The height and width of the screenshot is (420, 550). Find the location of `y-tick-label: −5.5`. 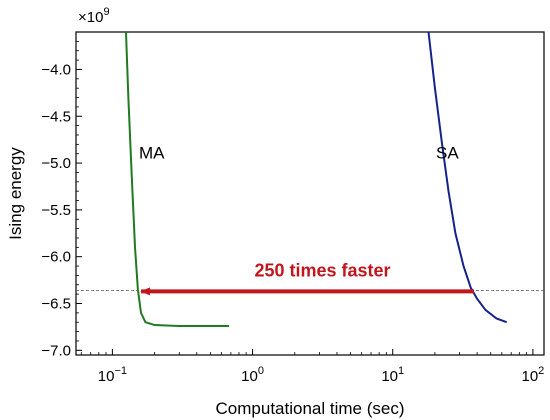

y-tick-label: −5.5 is located at coordinates (56, 210).